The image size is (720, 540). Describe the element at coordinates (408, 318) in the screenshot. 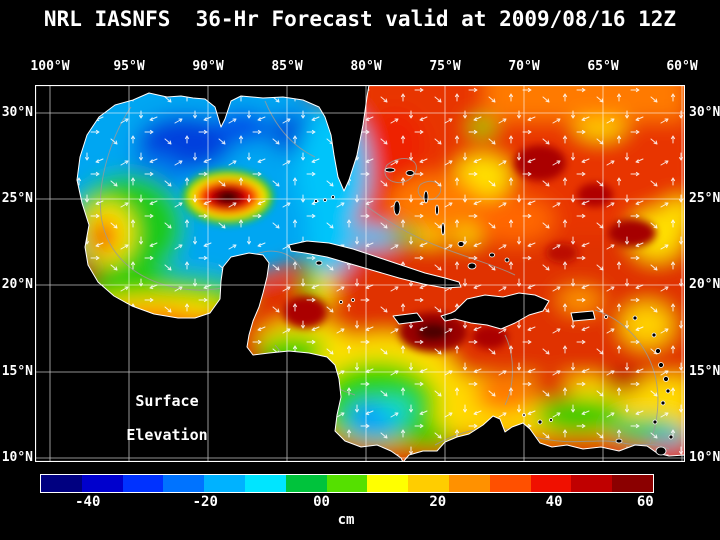

I see `land-jamaica` at that location.